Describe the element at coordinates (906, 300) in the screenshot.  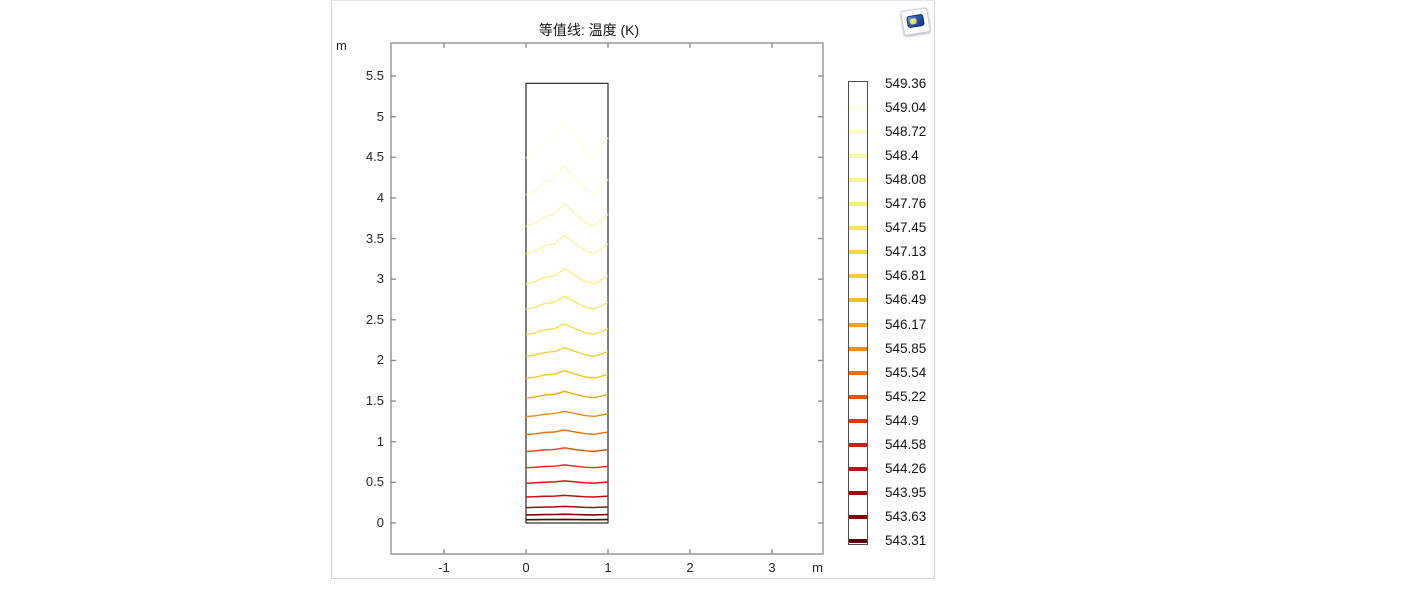
I see `legend-value-label: 546.49` at that location.